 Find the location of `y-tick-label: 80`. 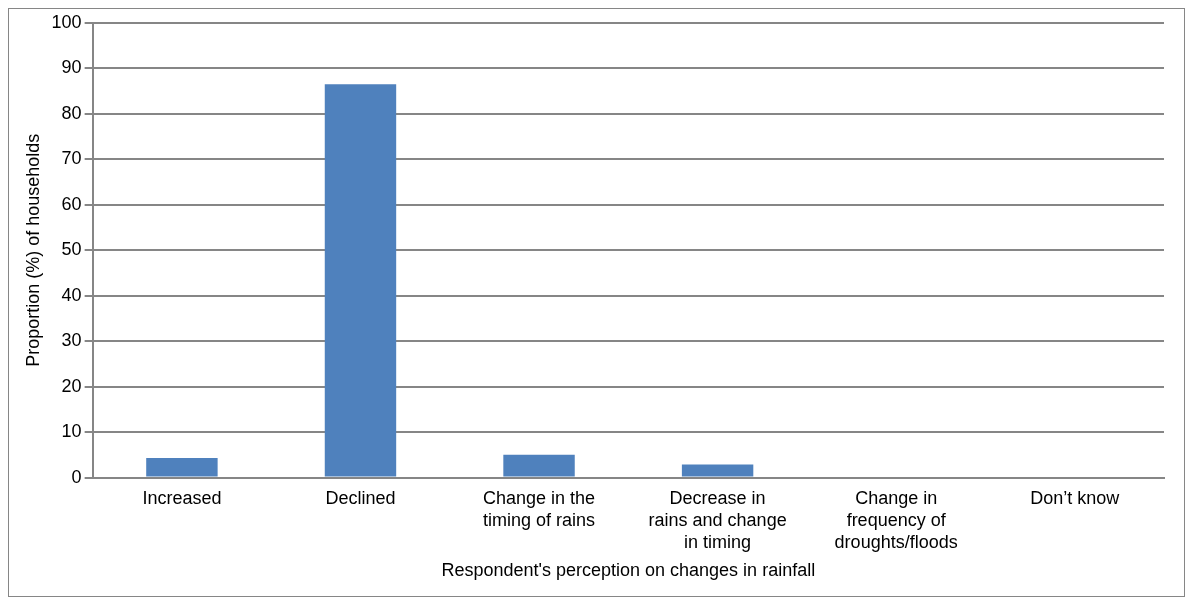

y-tick-label: 80 is located at coordinates (71, 112).